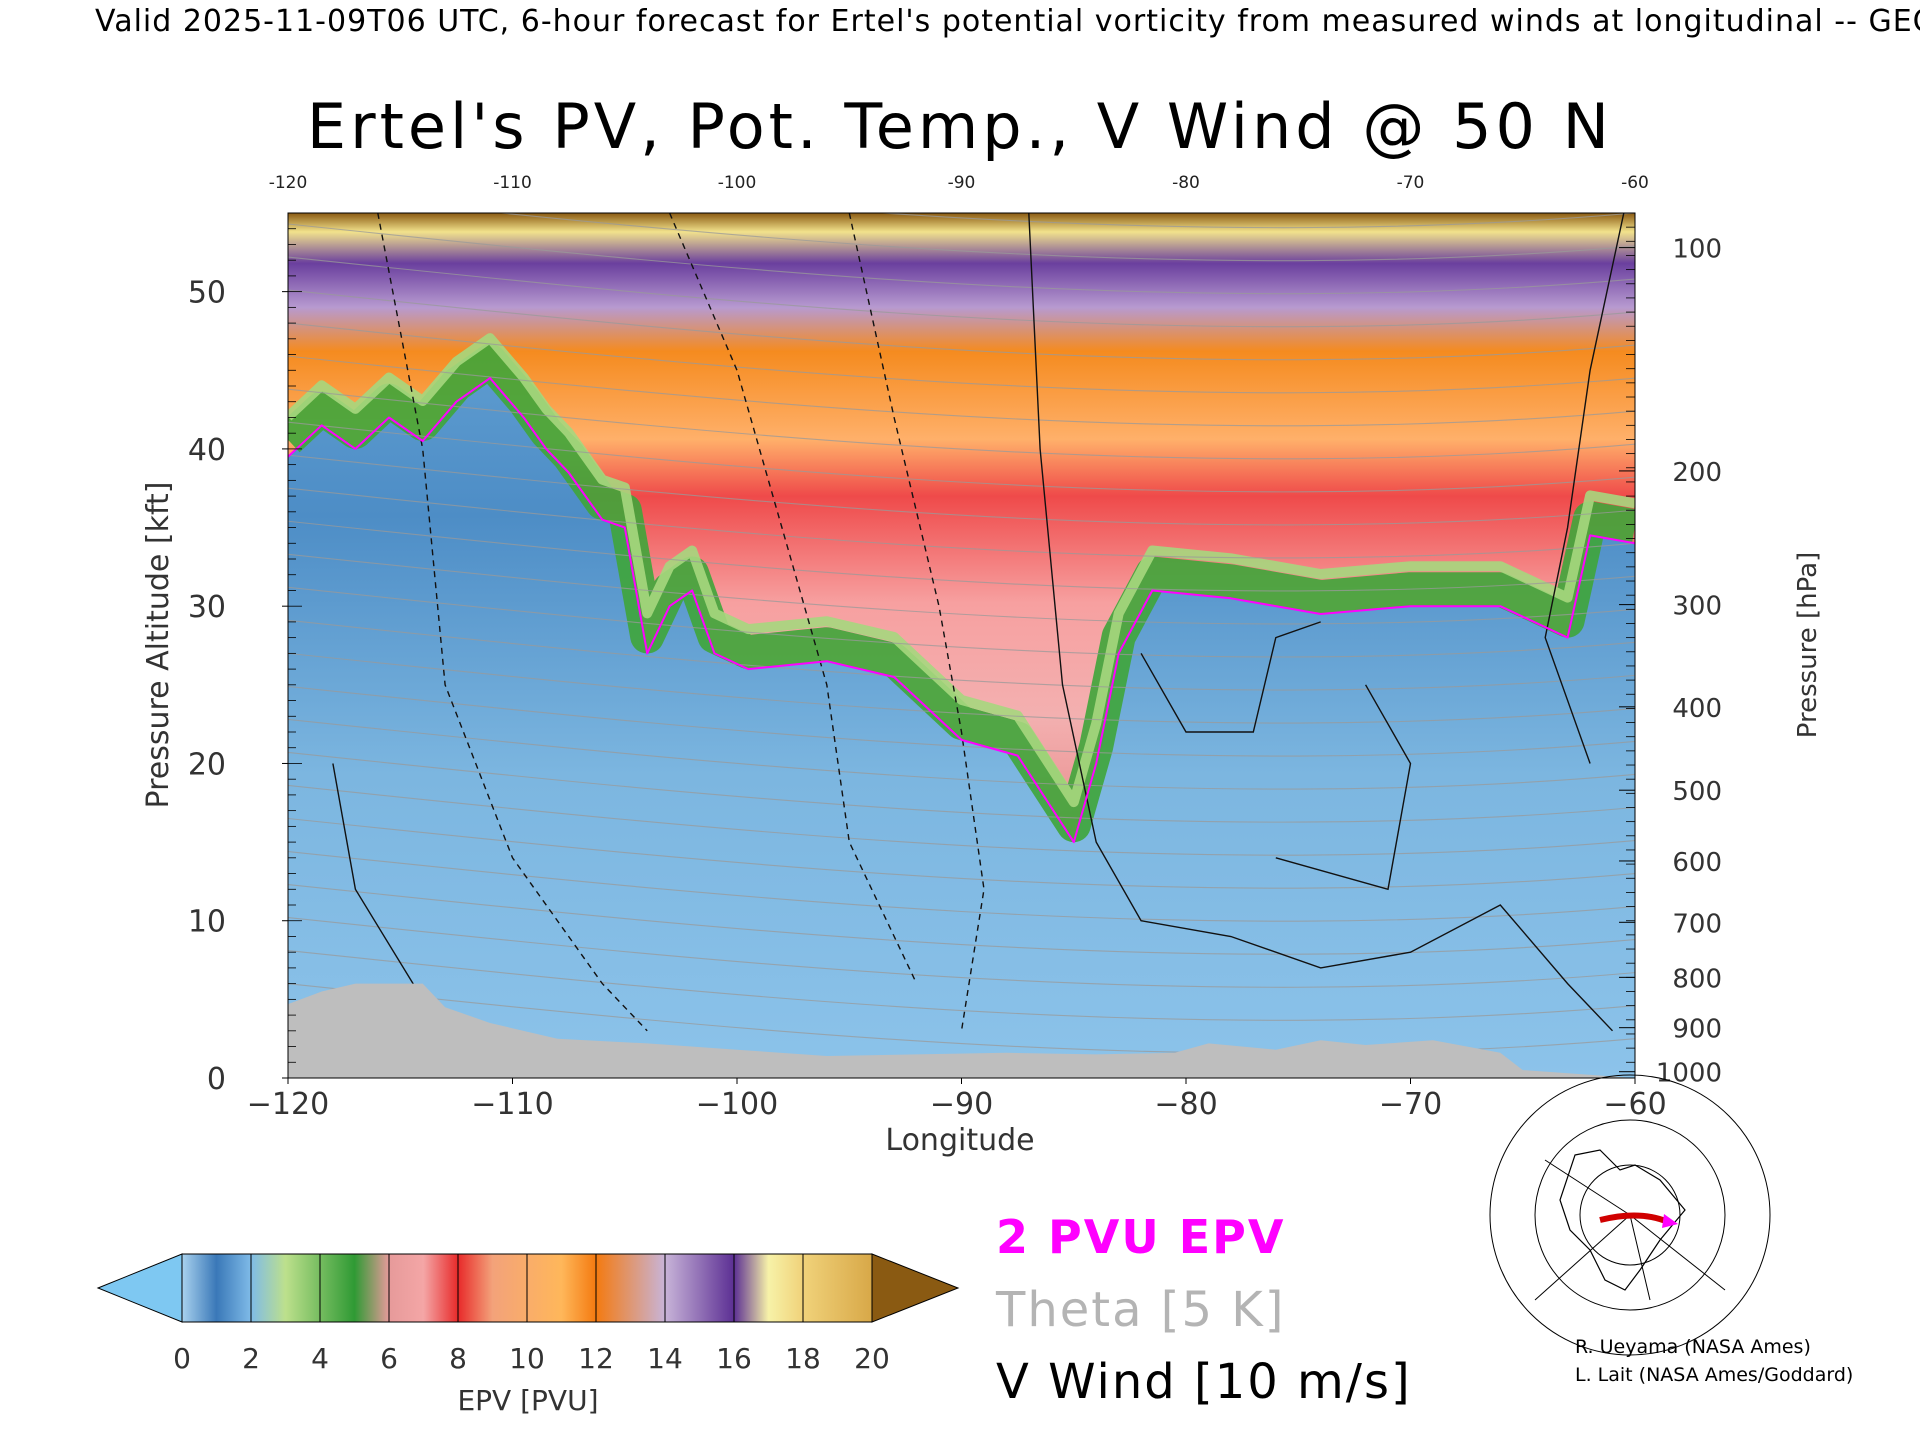 The width and height of the screenshot is (1920, 1440). Describe the element at coordinates (528, 1335) in the screenshot. I see `colorbar: 0 2 4 6 8 10 12 14 16 18 20 EPV [PVU]` at that location.